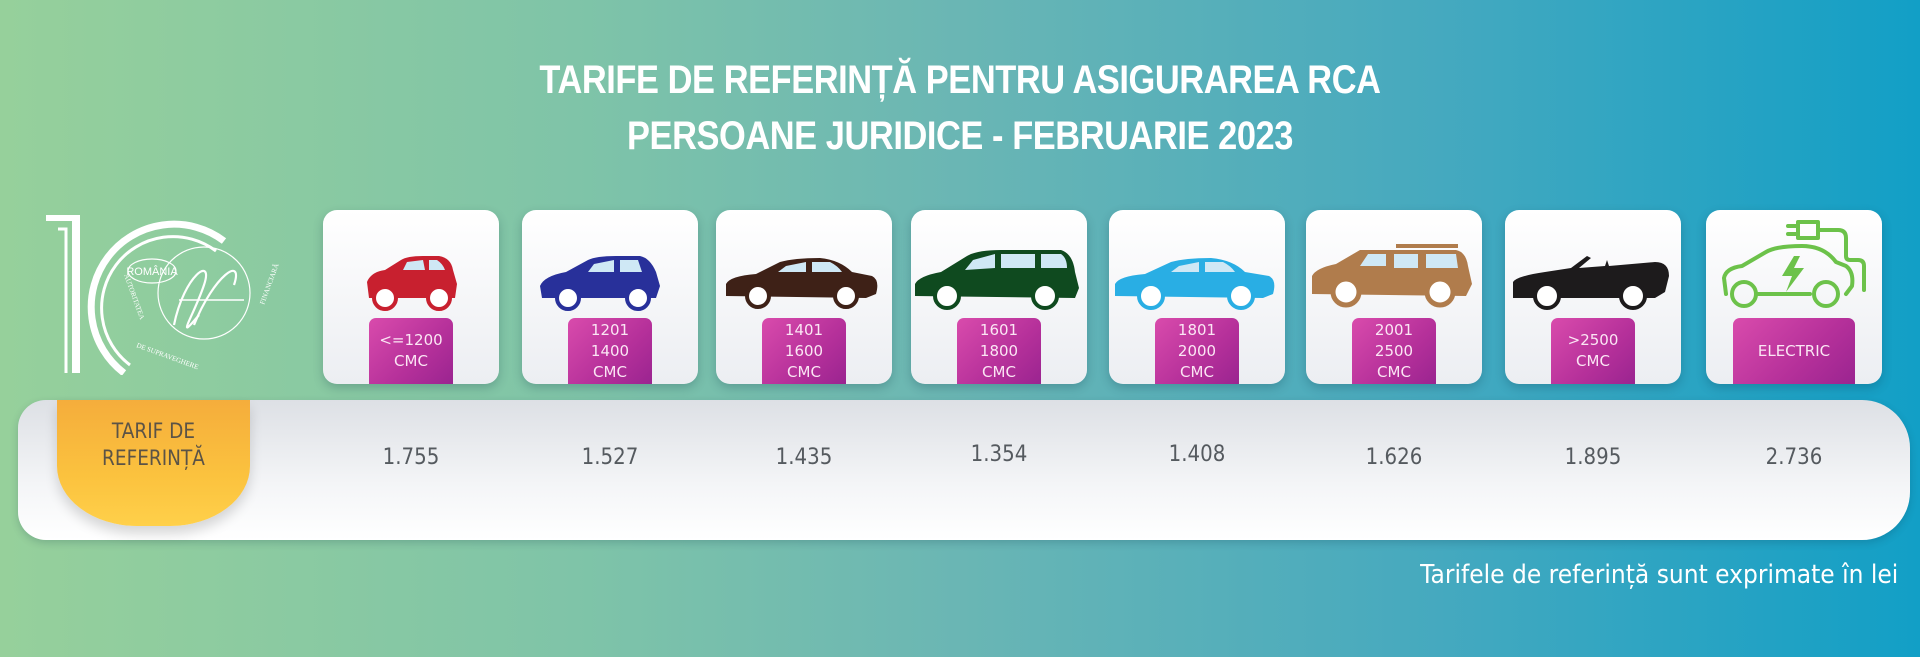 The height and width of the screenshot is (657, 1920). Describe the element at coordinates (1394, 457) in the screenshot. I see `tariff-value-2001-2500: 1.626` at that location.